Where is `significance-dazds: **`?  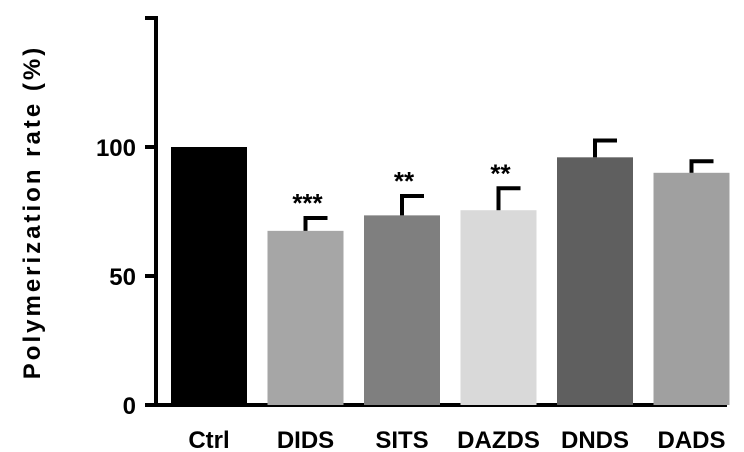 significance-dazds: ** is located at coordinates (500, 173).